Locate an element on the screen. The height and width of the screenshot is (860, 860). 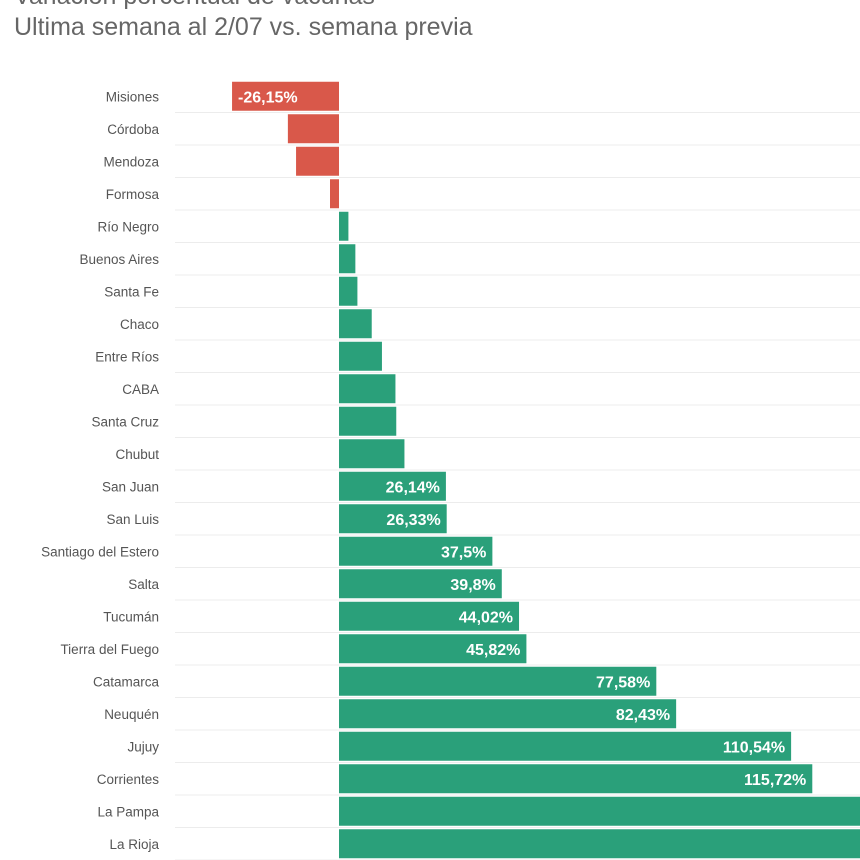
chart-title: Variación porcentual de vacunas is located at coordinates (194, 5).